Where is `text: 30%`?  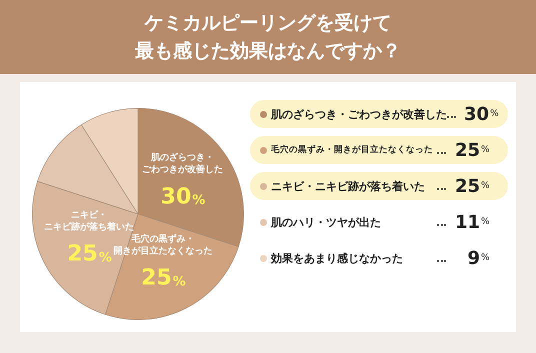 text: 30% is located at coordinates (481, 114).